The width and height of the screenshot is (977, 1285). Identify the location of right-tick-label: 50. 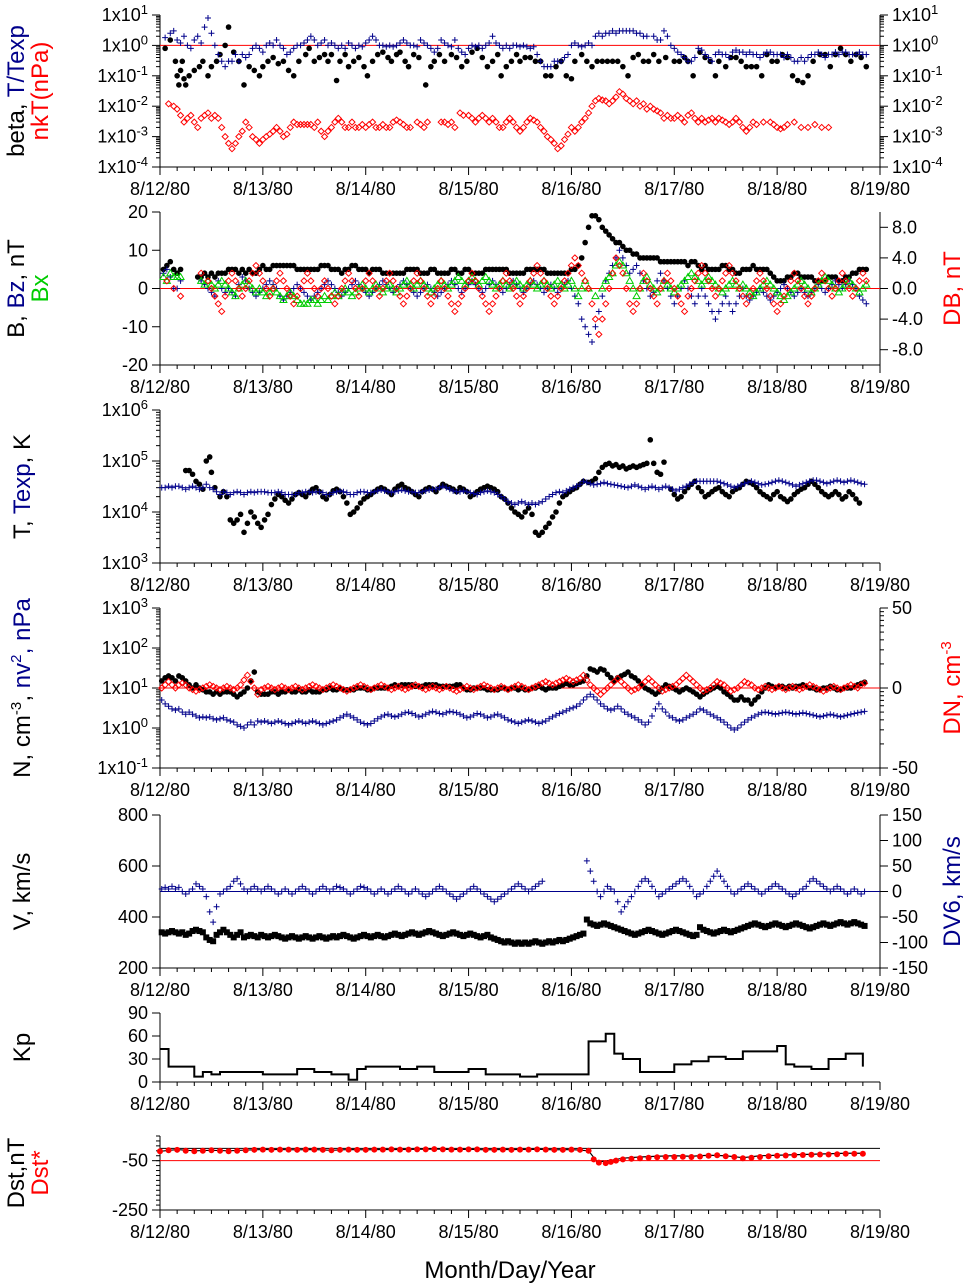
(902, 608).